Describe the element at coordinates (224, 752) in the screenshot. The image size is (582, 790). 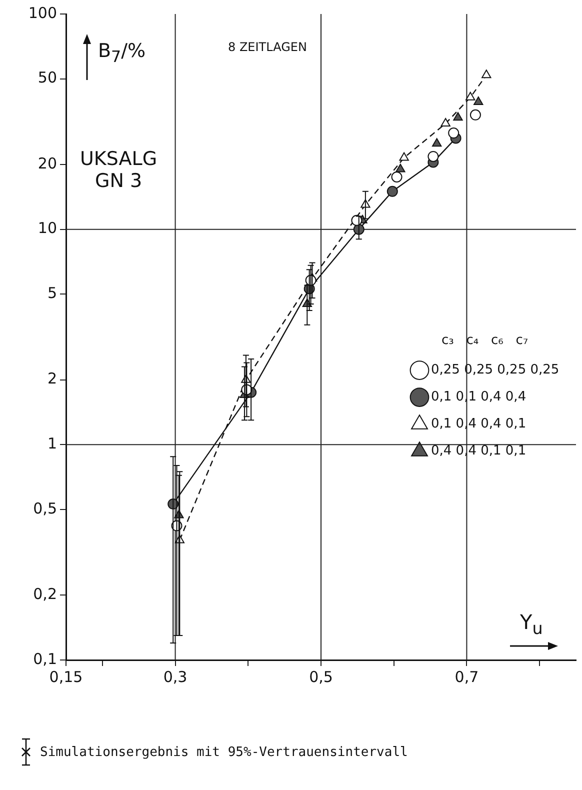
I see `text: Simulationsergebnis mit 95%-Vertrauensintervall` at that location.